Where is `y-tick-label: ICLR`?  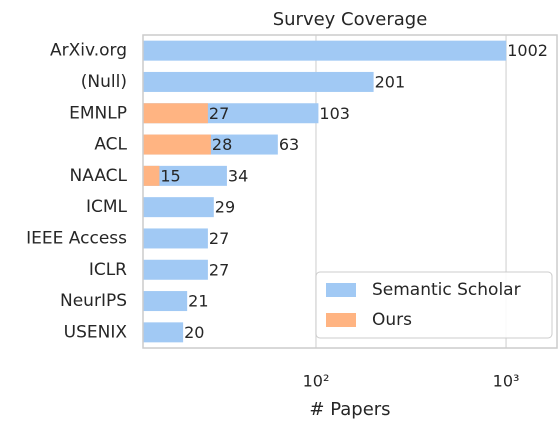 y-tick-label: ICLR is located at coordinates (108, 270).